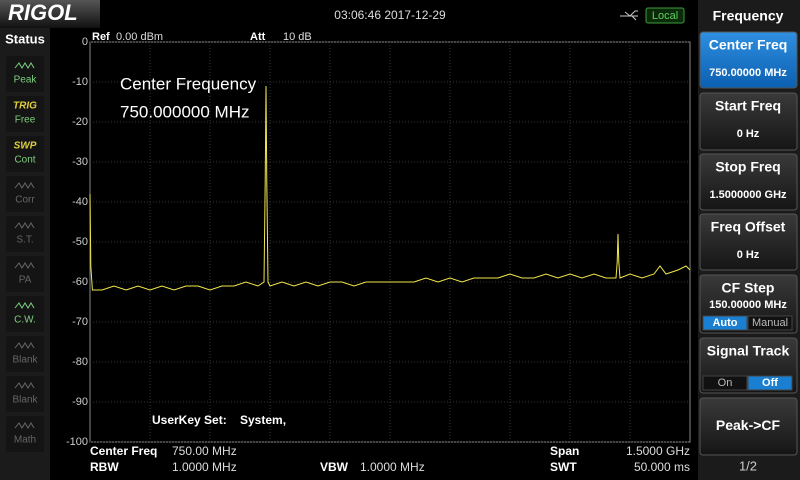 This screenshot has width=800, height=480. Describe the element at coordinates (123, 451) in the screenshot. I see `footer-label: Center Freq` at that location.